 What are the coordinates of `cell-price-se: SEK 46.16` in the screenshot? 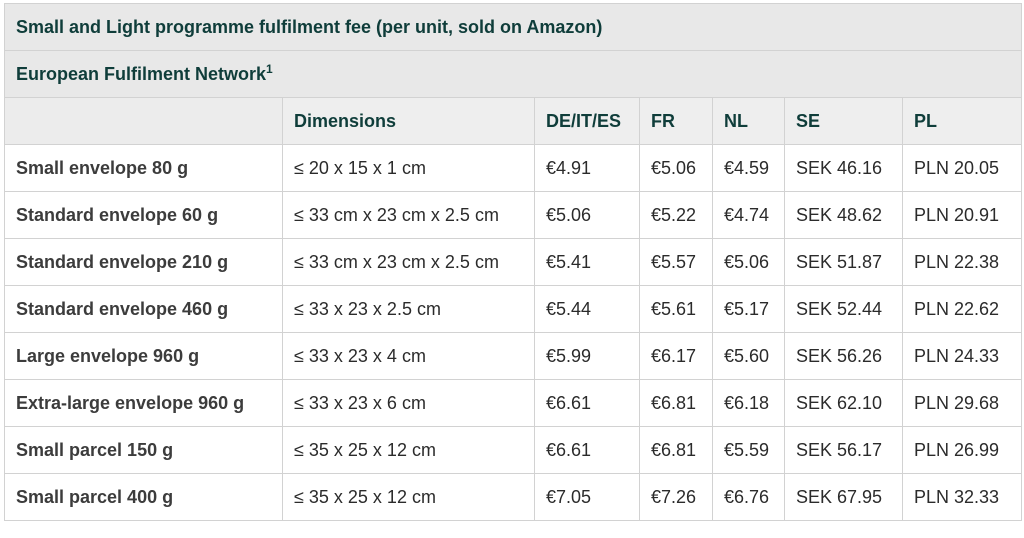 It's located at (843, 168).